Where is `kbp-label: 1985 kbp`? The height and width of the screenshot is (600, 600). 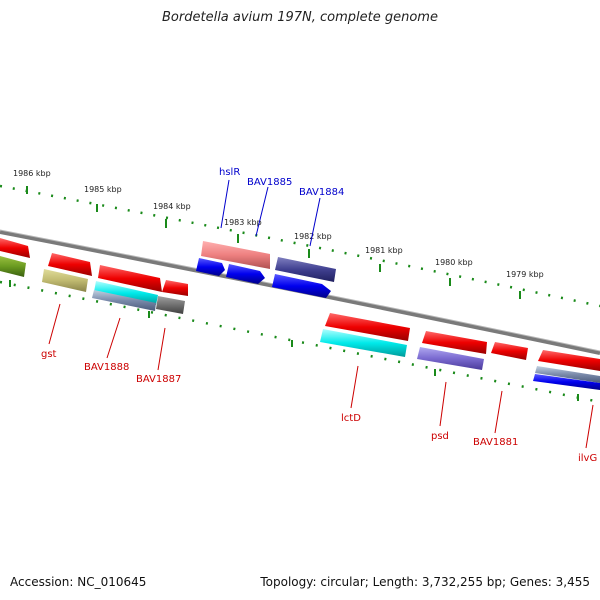
kbp-label: 1985 kbp is located at coordinates (103, 189).